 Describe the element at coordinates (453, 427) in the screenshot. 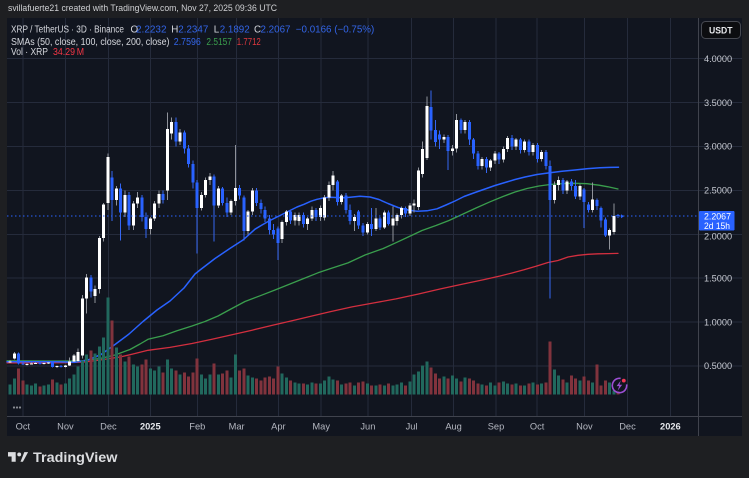

I see `svg-text: Aug` at that location.